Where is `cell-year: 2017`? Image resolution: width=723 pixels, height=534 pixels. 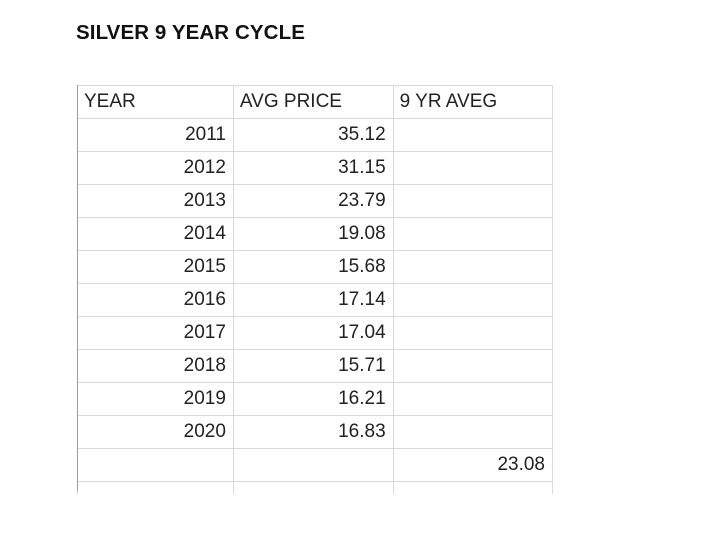 cell-year: 2017 is located at coordinates (155, 333).